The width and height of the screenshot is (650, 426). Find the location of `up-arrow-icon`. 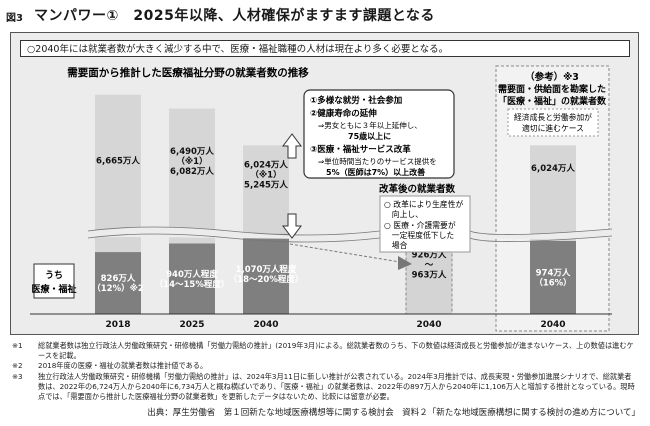

up-arrow-icon is located at coordinates (292, 146).